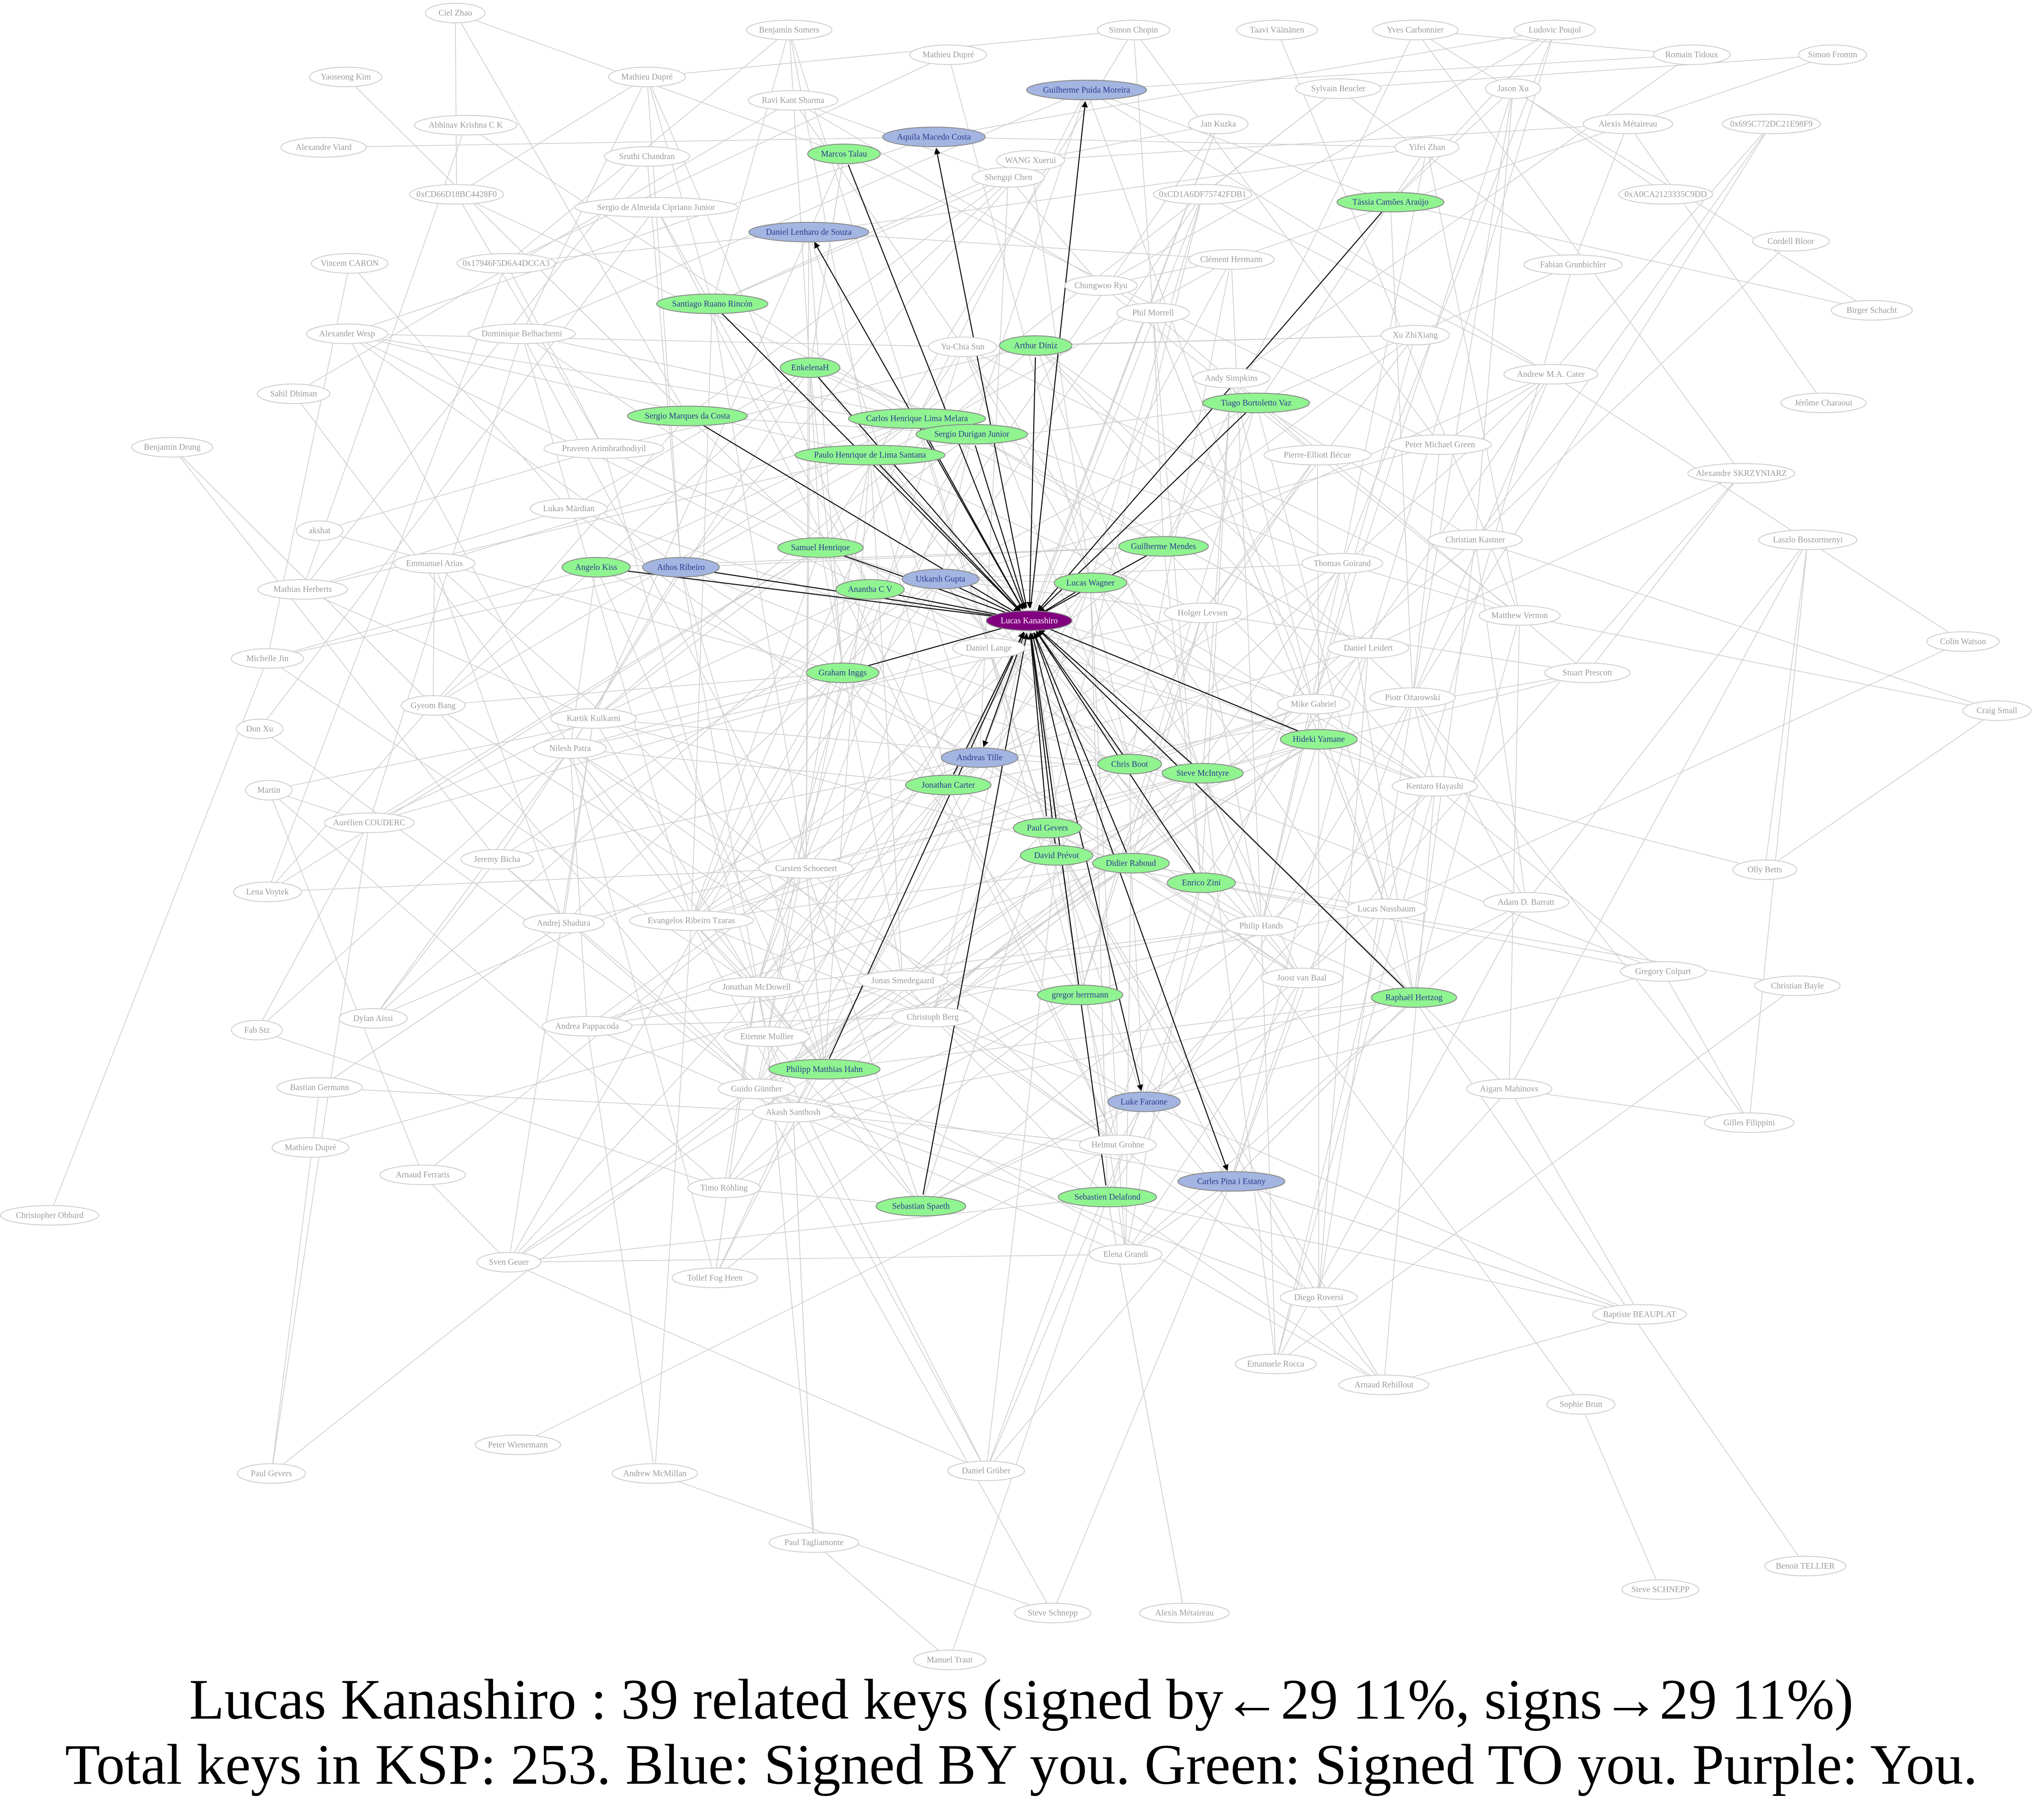 Image resolution: width=2044 pixels, height=1806 pixels. Describe the element at coordinates (789, 30) in the screenshot. I see `key-node: Benjamin Somers` at that location.